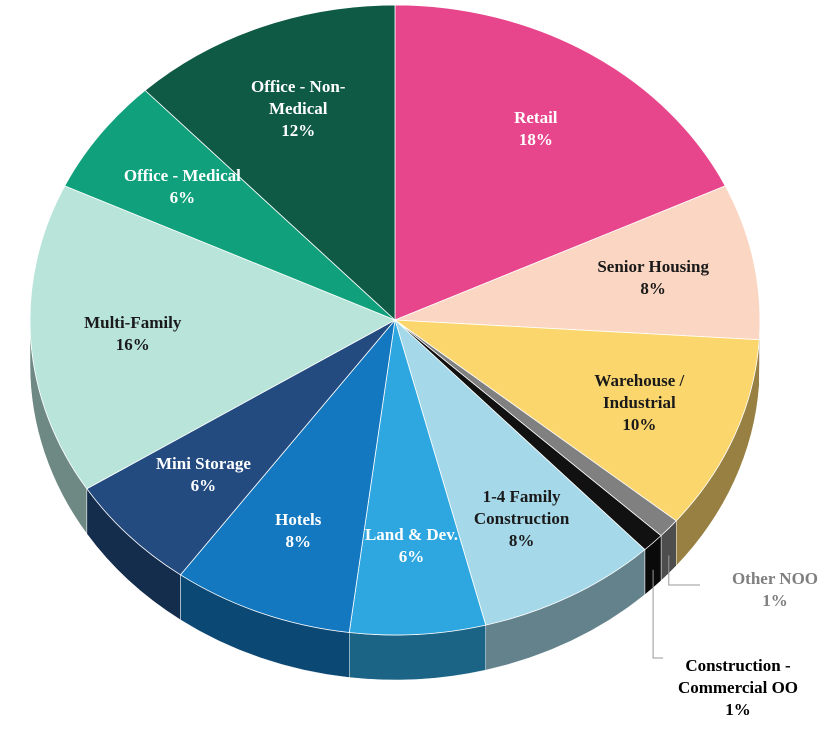 This screenshot has width=819, height=740. I want to click on slice-label: Retail 18%, so click(536, 129).